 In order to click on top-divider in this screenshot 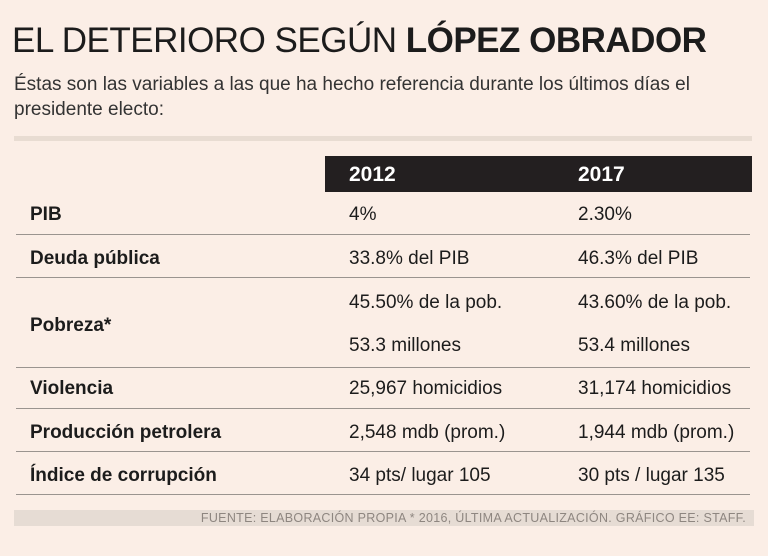, I will do `click(383, 138)`.